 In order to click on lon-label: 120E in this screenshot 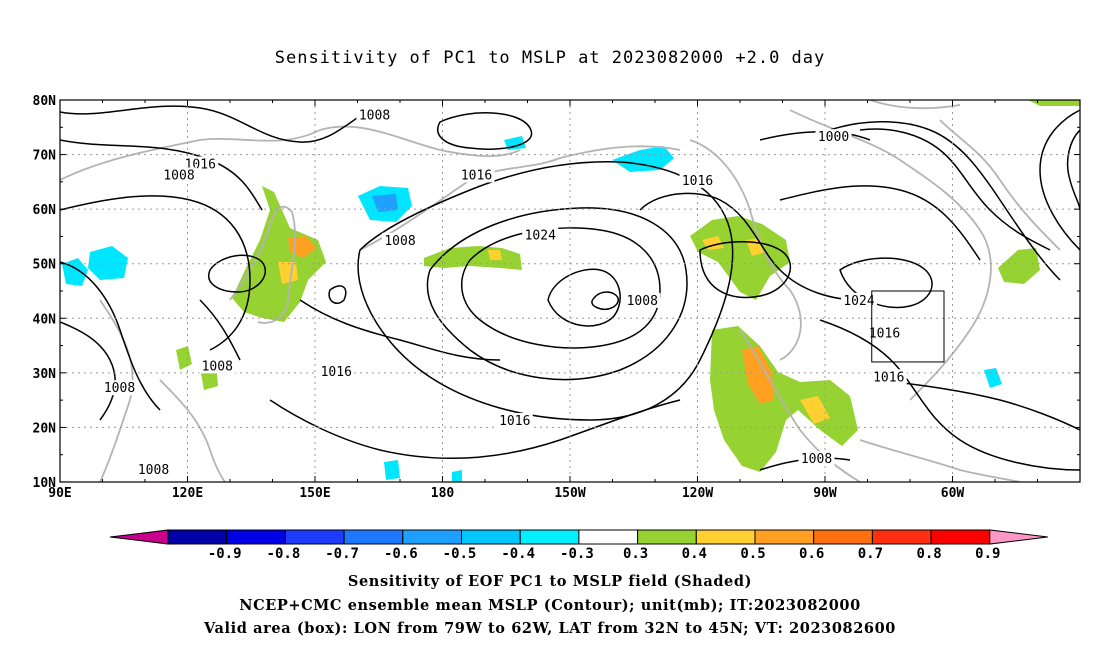, I will do `click(187, 493)`.